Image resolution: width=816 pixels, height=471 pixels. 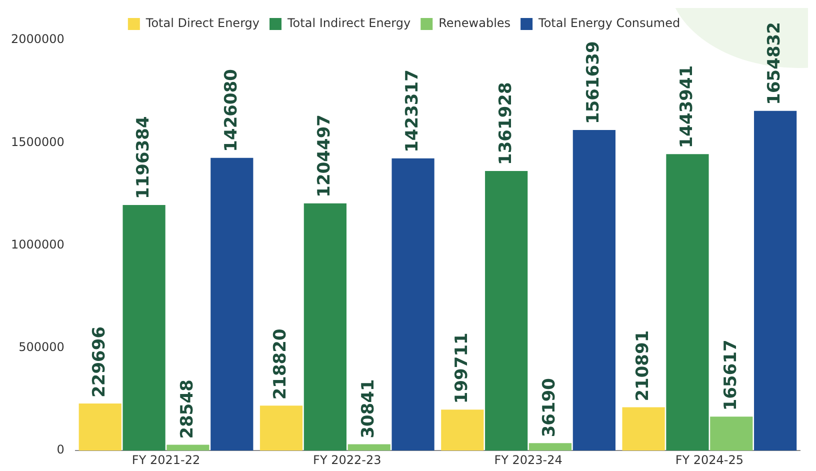 I want to click on data-label: 1443941, so click(x=686, y=106).